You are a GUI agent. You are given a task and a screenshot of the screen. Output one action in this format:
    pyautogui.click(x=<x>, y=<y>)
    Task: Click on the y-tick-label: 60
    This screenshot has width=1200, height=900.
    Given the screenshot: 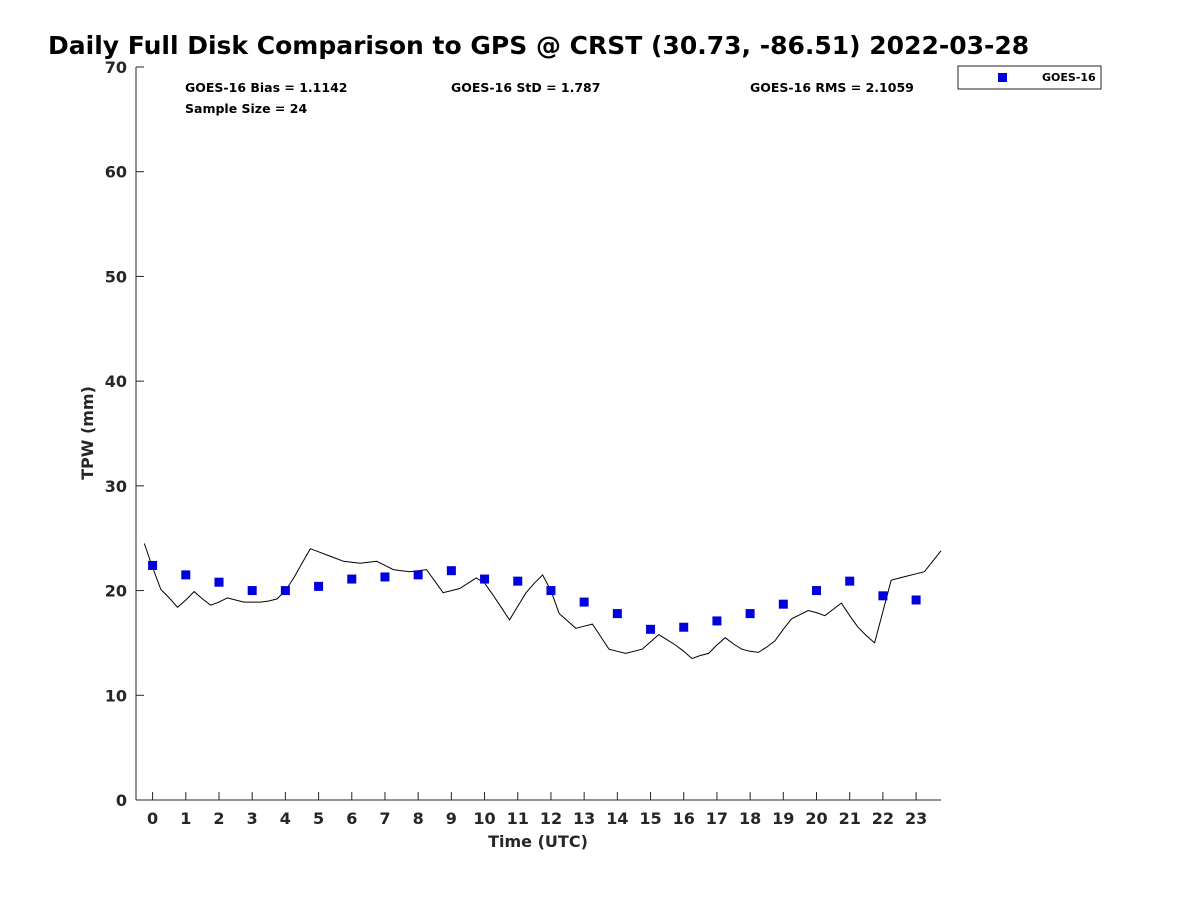 What is the action you would take?
    pyautogui.click(x=116, y=172)
    